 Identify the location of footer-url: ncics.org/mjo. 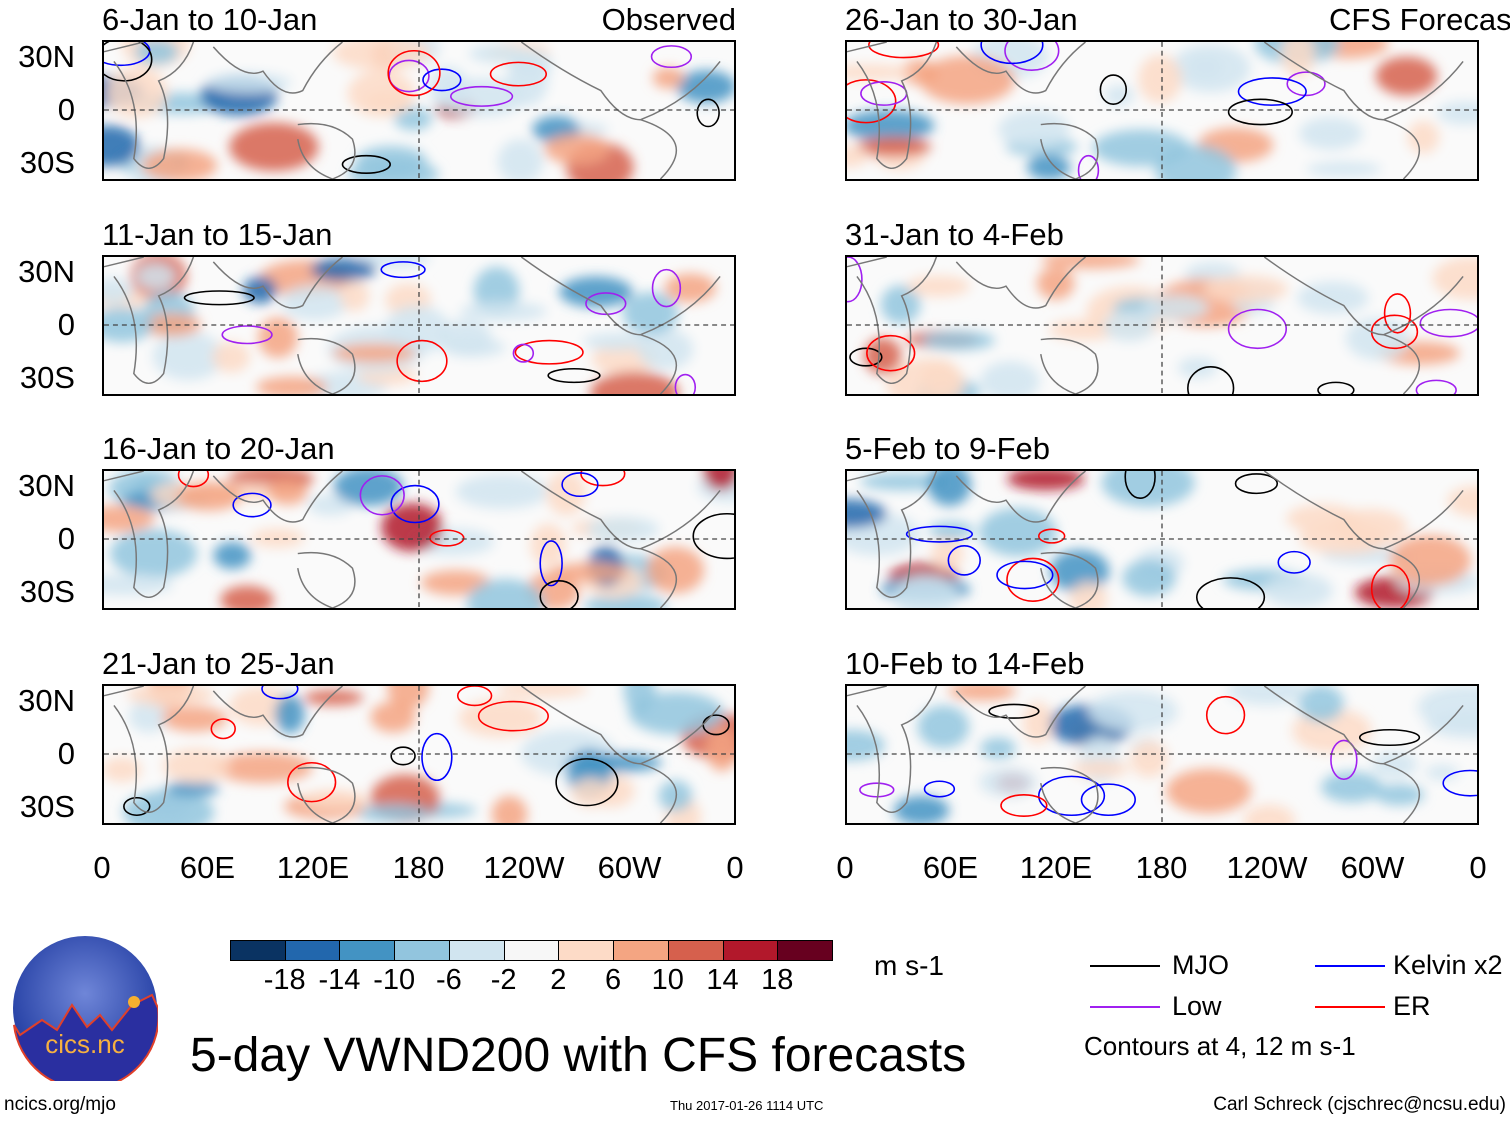
(60, 1104).